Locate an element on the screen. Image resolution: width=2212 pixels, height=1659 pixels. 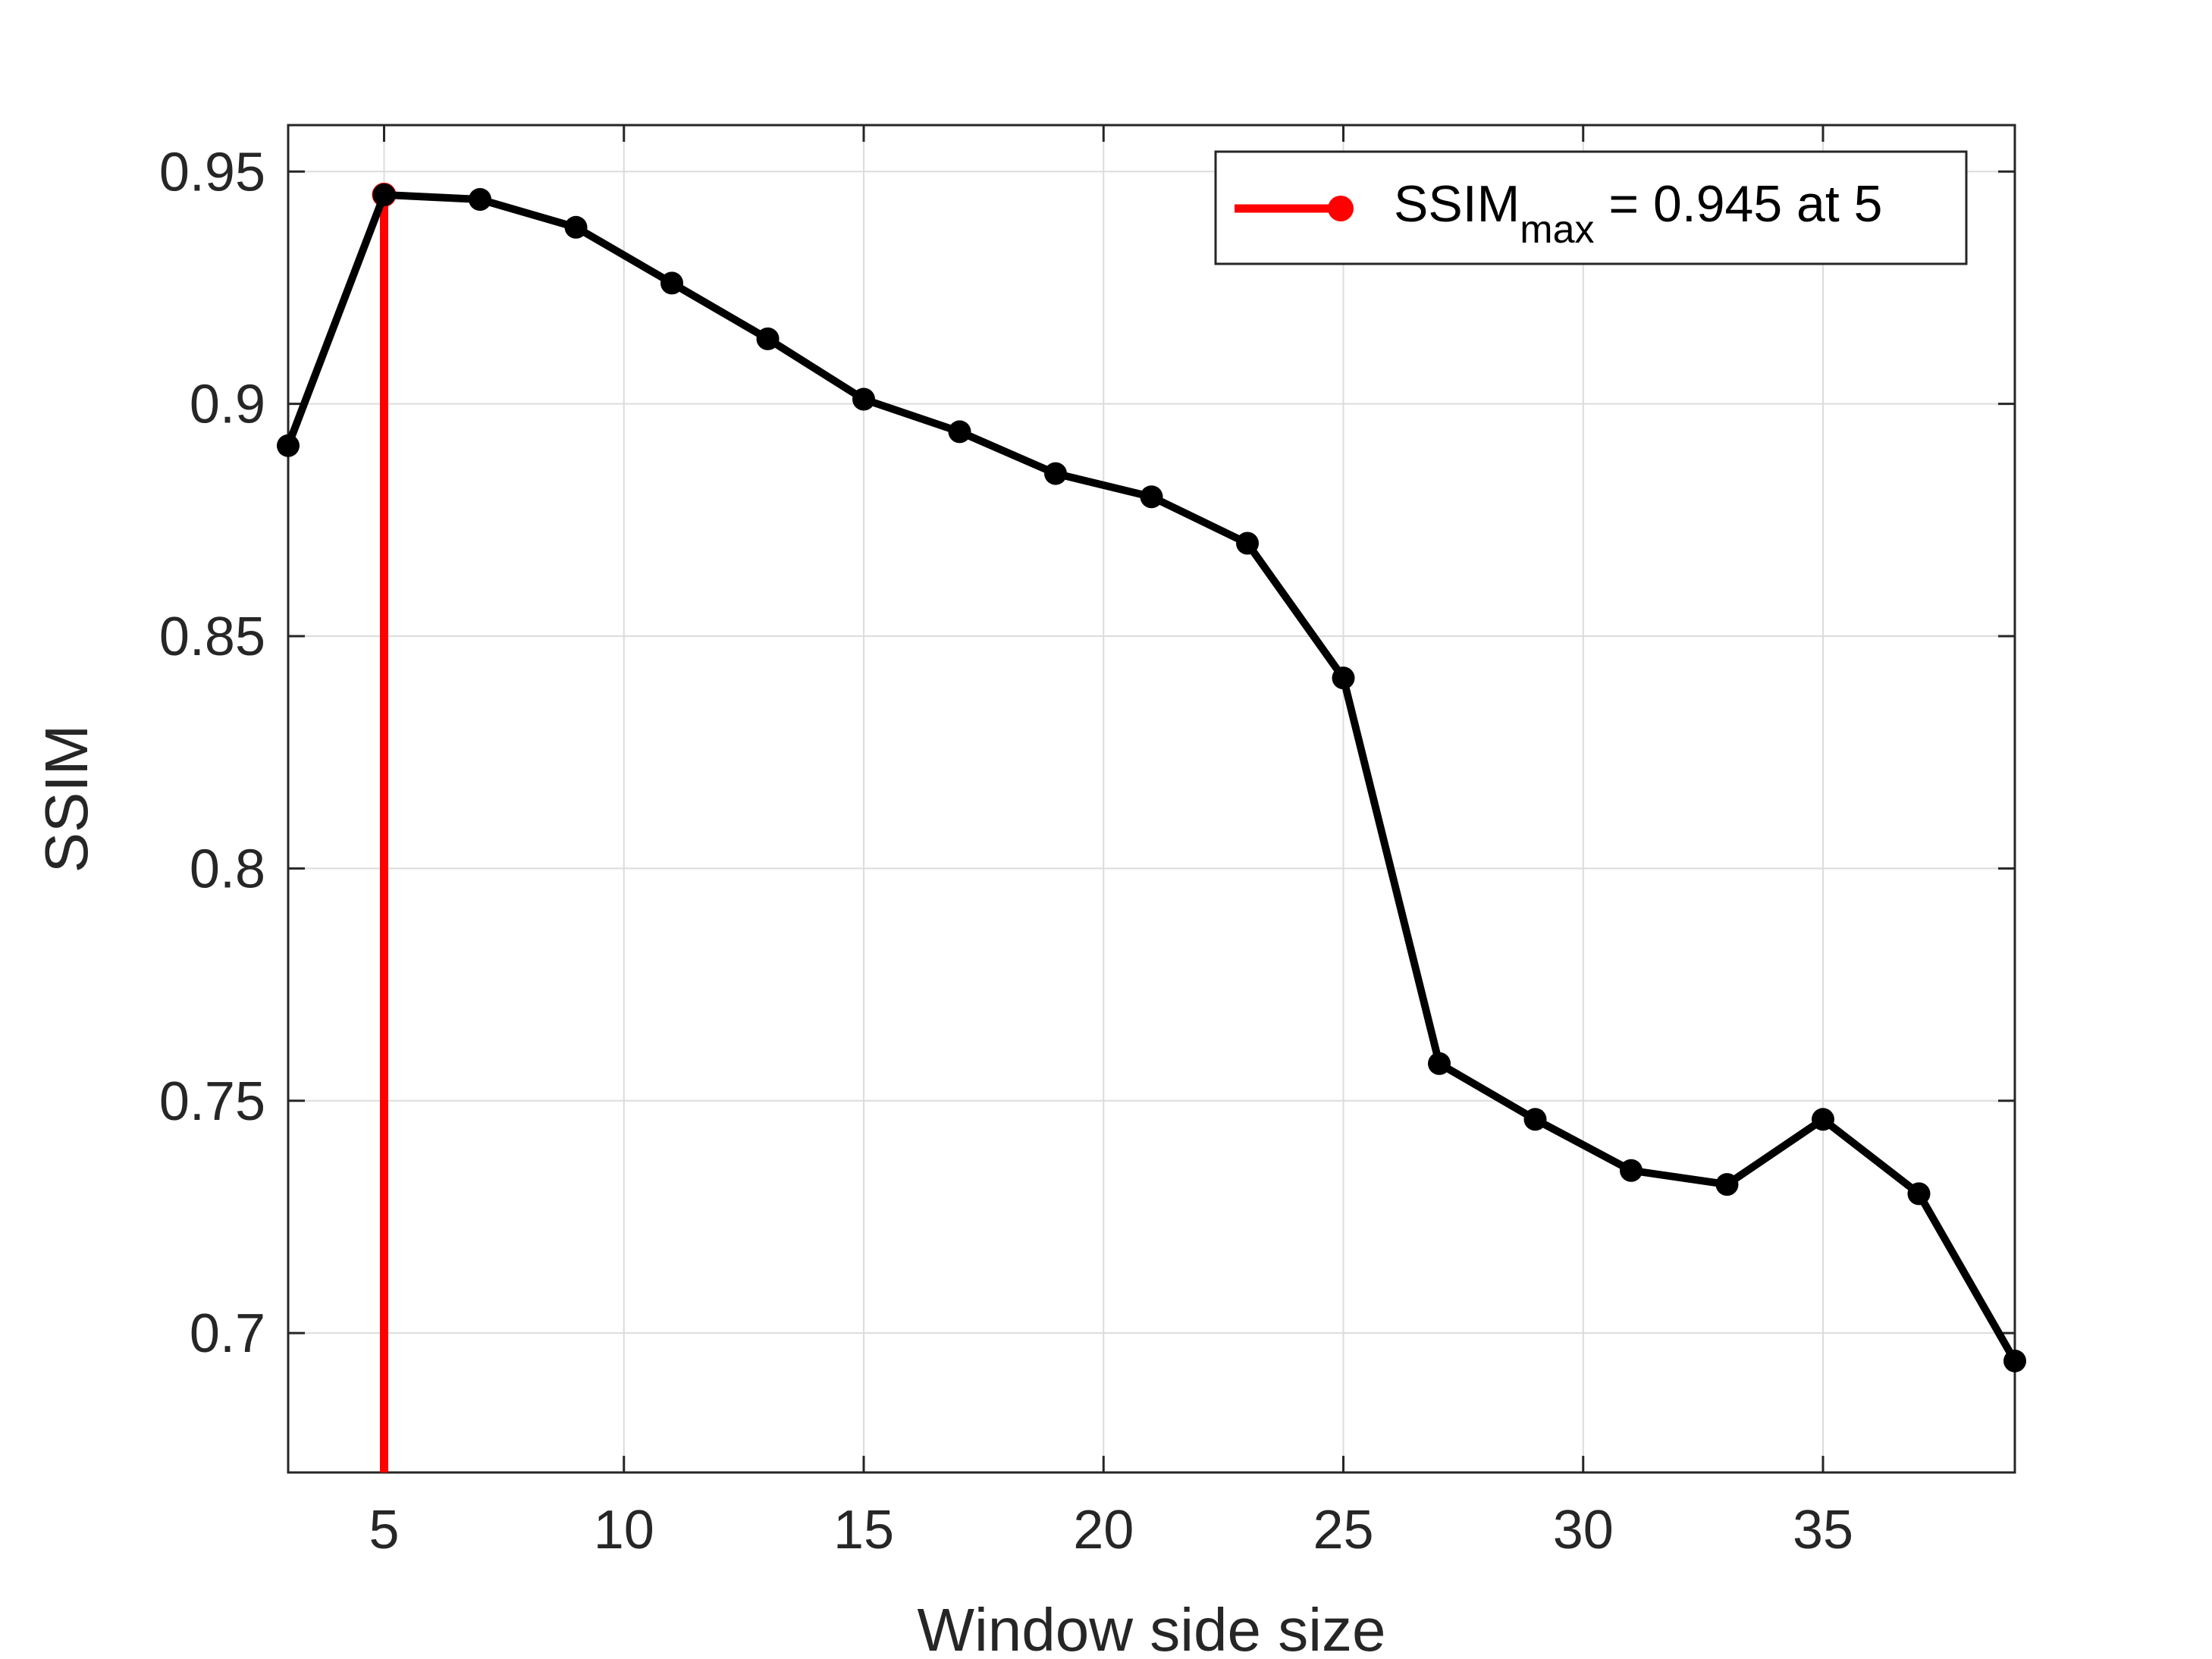
x-tick-label: 5 is located at coordinates (384, 1530).